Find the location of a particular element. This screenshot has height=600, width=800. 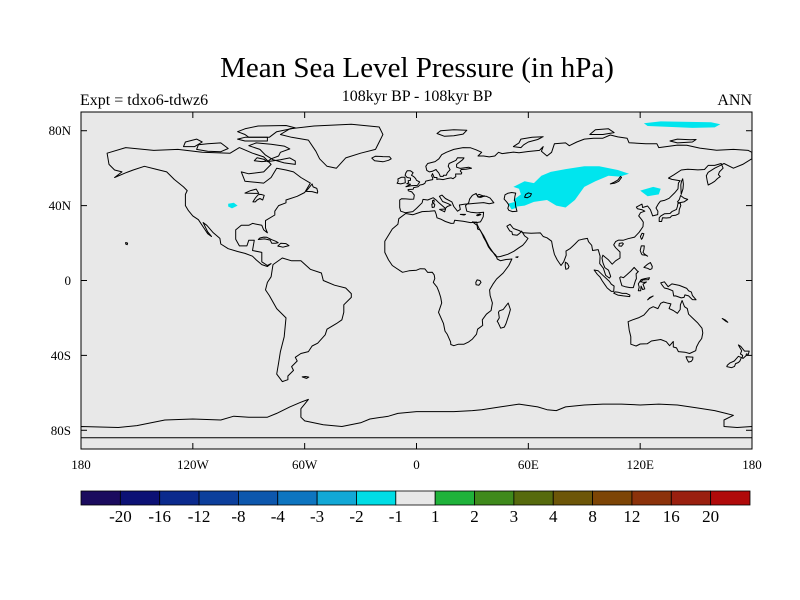

coastline-svalbard is located at coordinates (452, 133).